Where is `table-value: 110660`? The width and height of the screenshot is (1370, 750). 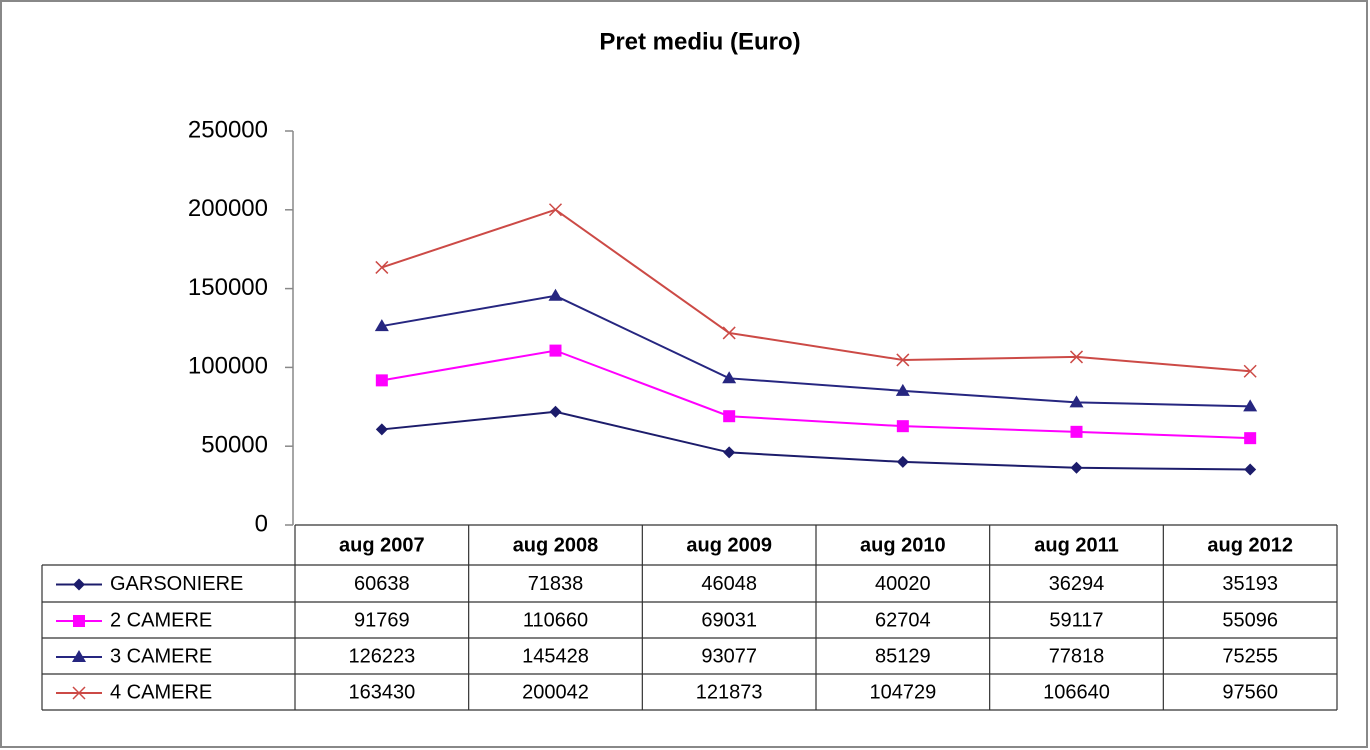 table-value: 110660 is located at coordinates (555, 620).